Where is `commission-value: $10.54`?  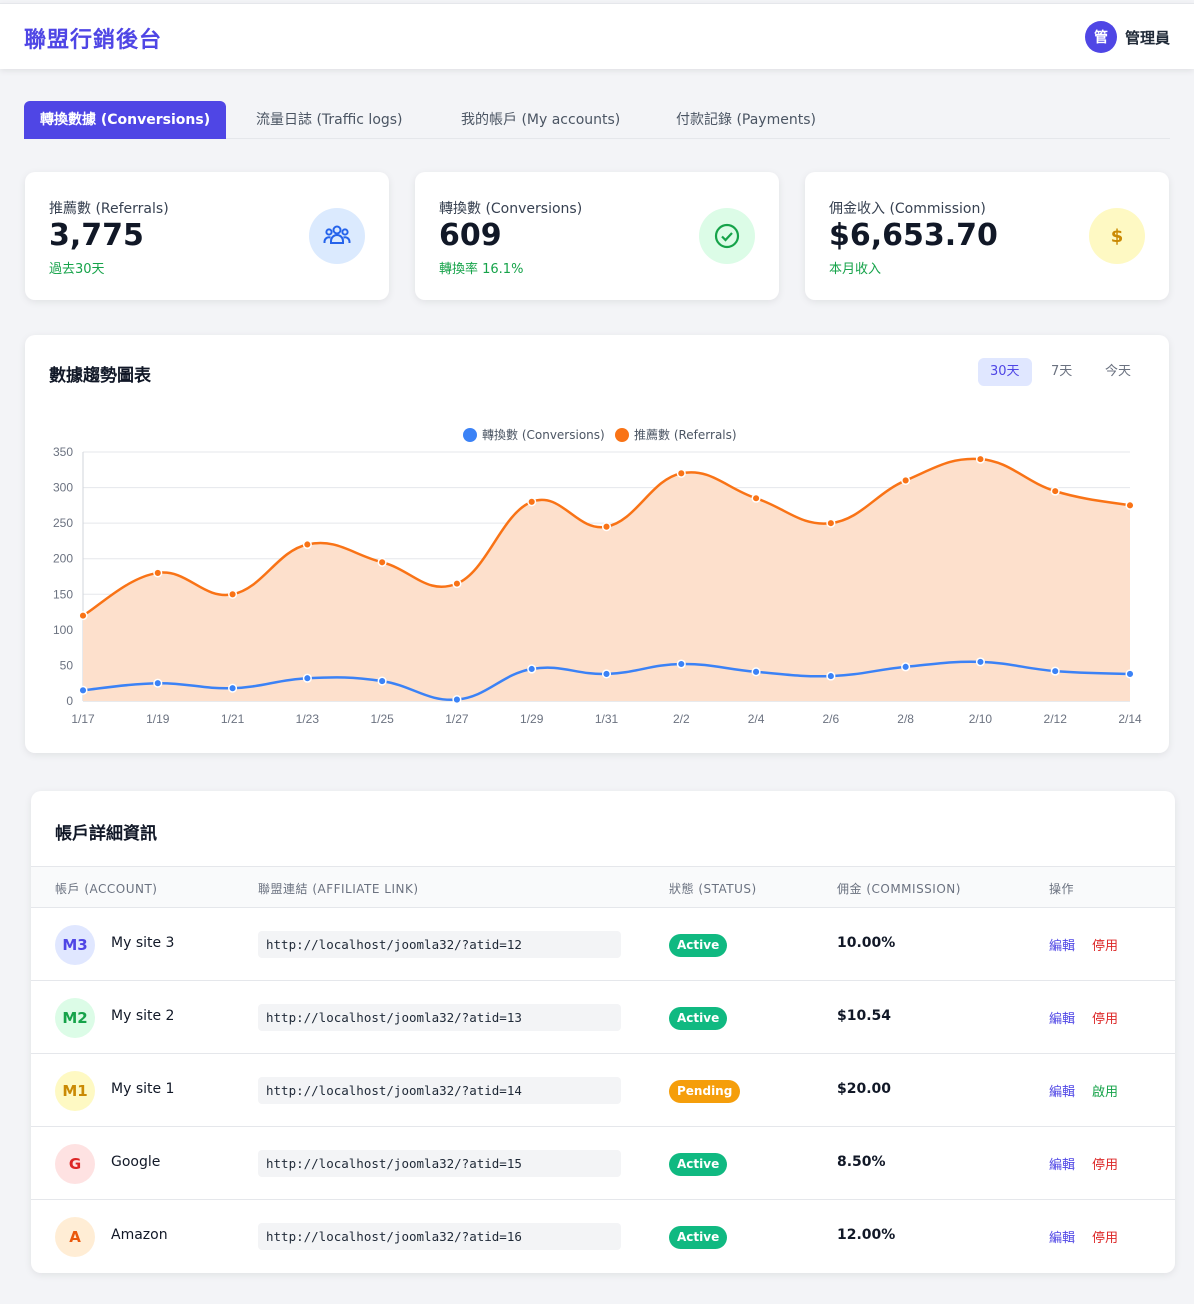 commission-value: $10.54 is located at coordinates (864, 1016).